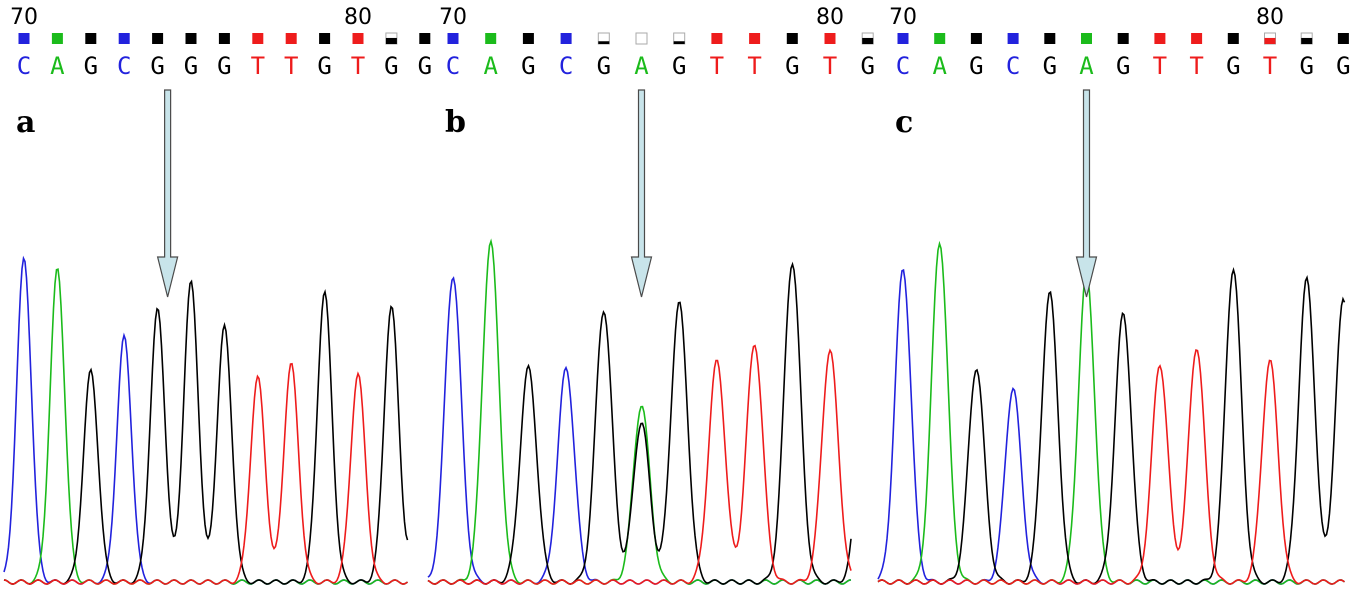 Image resolution: width=1350 pixels, height=590 pixels. I want to click on panel-label: c, so click(904, 122).